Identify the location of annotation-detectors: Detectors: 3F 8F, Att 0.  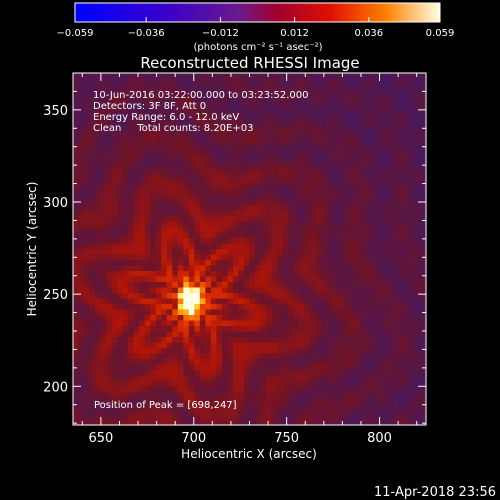
(149, 106).